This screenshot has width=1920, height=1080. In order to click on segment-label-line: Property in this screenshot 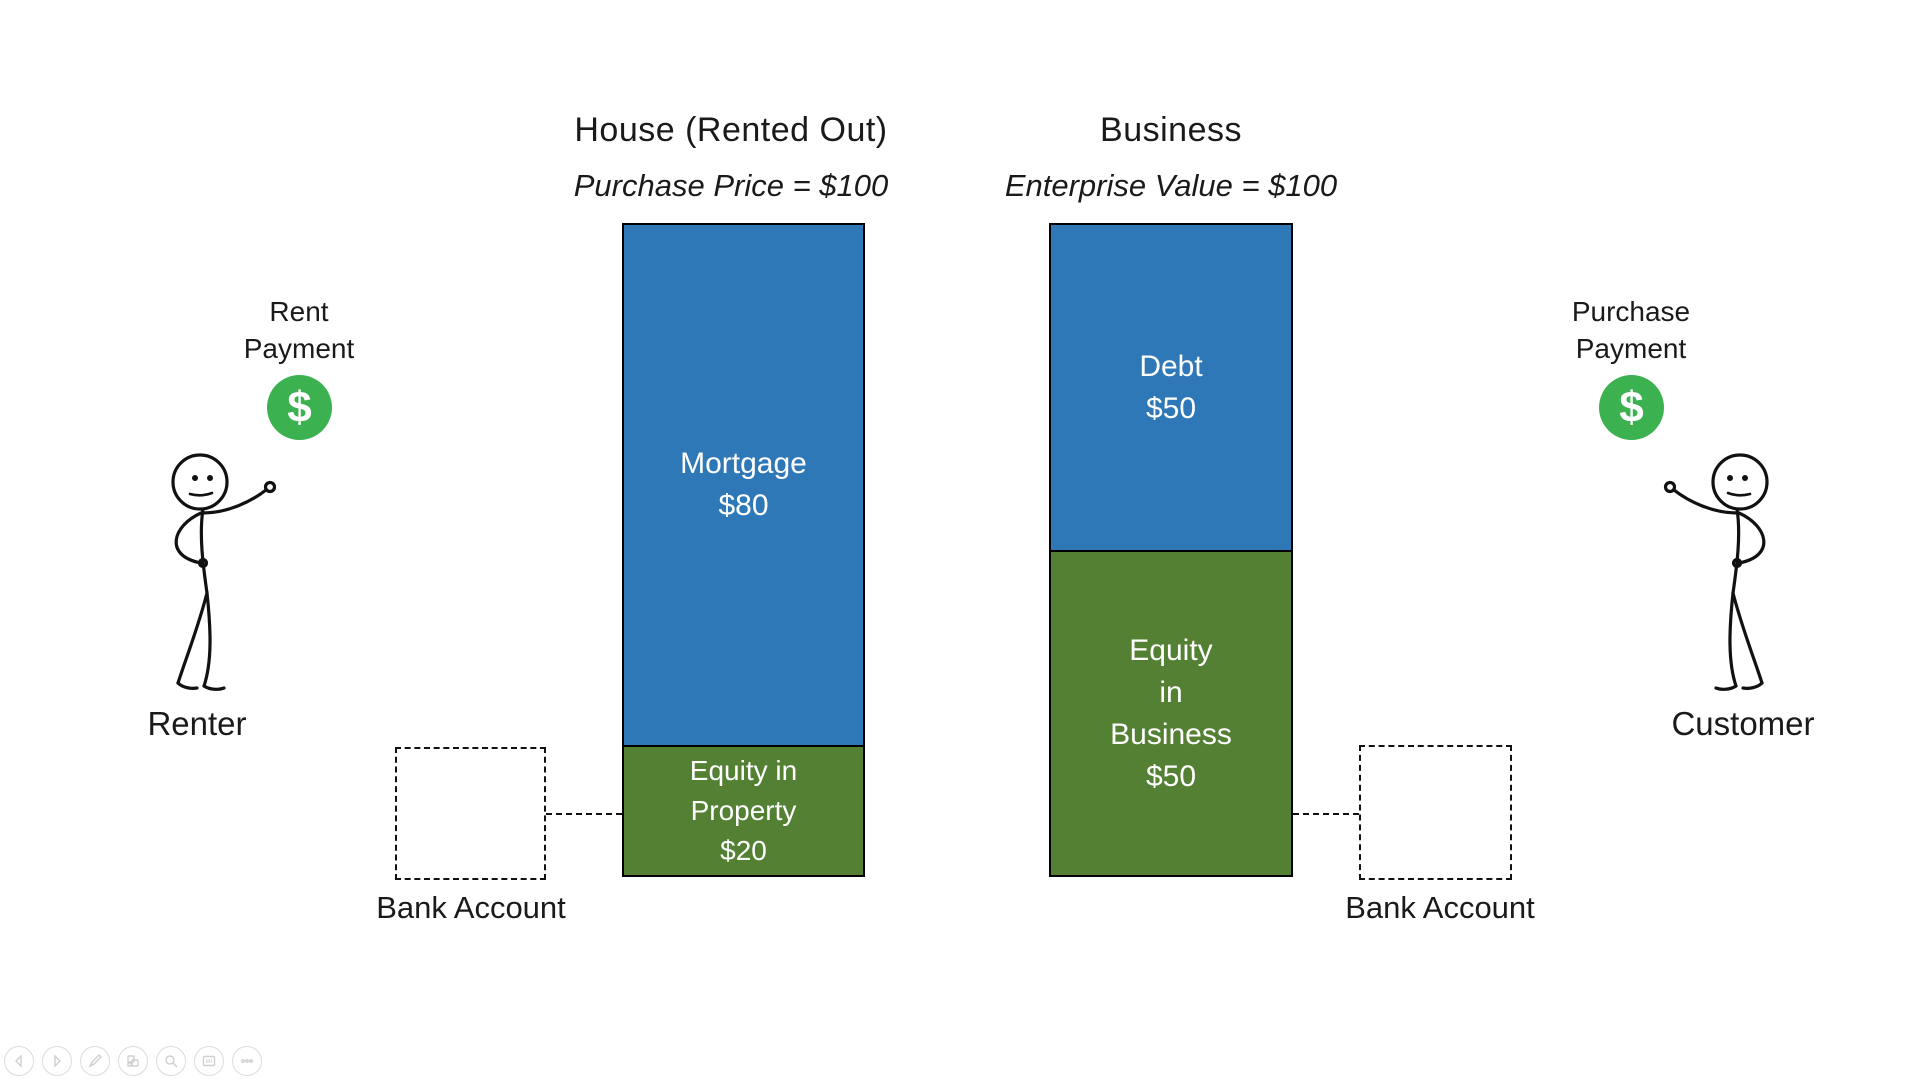, I will do `click(743, 810)`.